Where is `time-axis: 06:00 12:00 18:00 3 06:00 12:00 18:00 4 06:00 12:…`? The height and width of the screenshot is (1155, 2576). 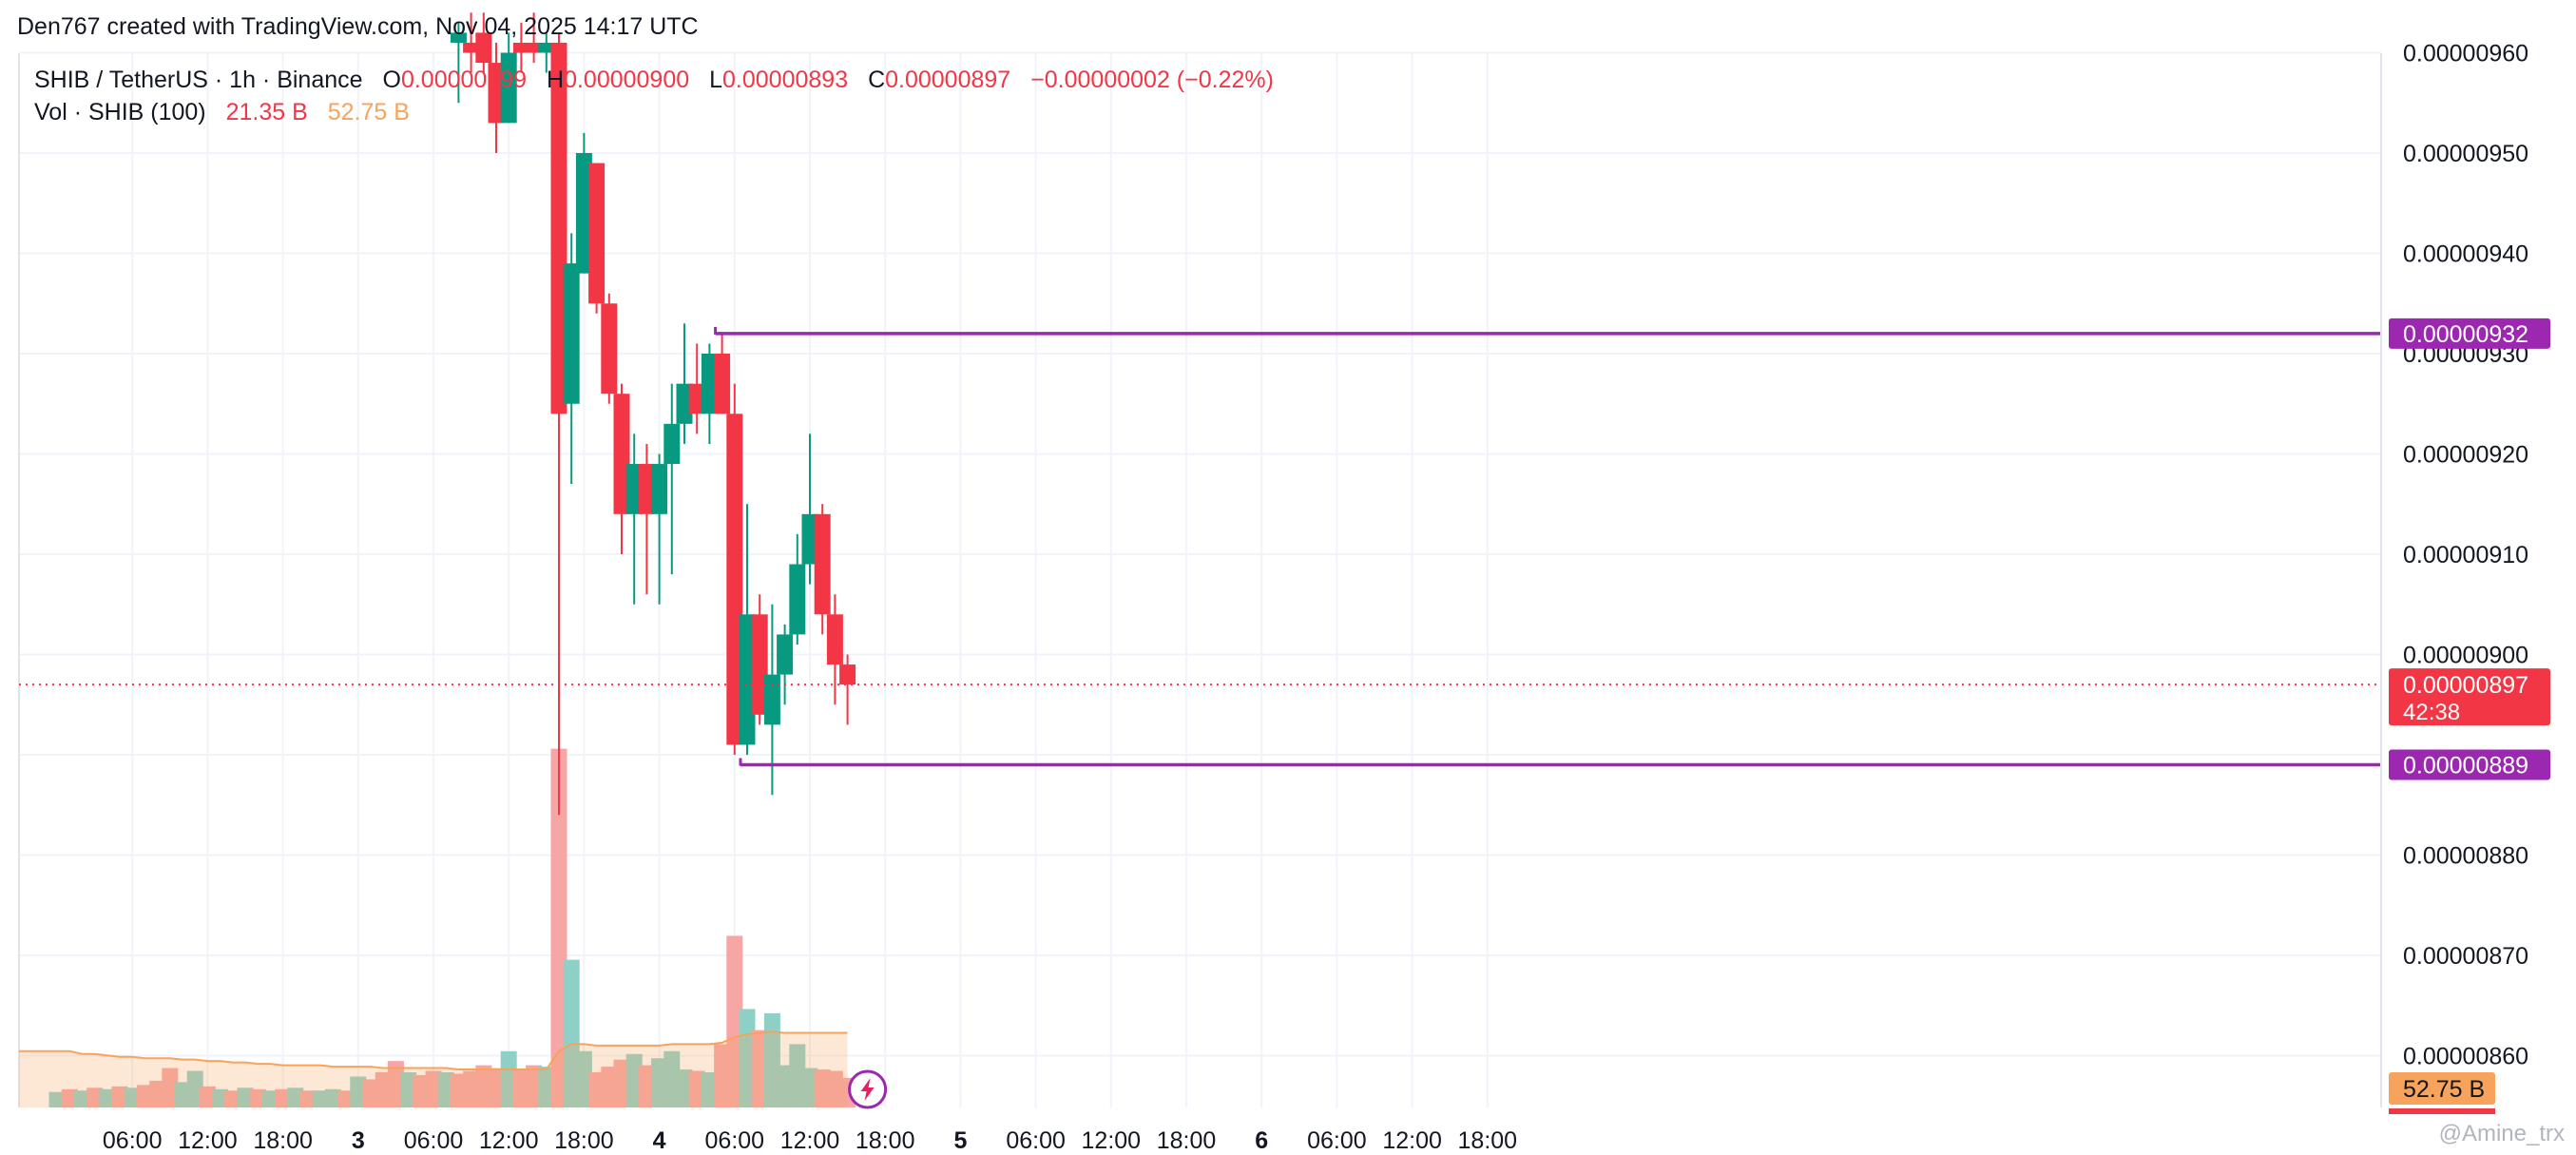
time-axis: 06:00 12:00 18:00 3 06:00 12:00 18:00 4 06:00 12:… is located at coordinates (810, 1140).